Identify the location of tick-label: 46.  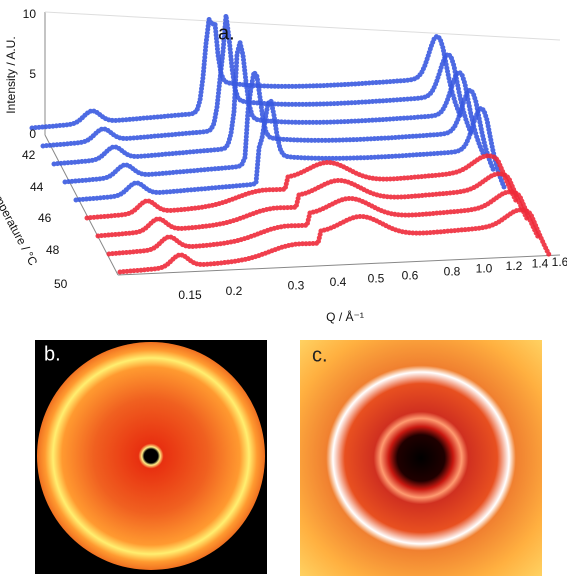
(45, 218).